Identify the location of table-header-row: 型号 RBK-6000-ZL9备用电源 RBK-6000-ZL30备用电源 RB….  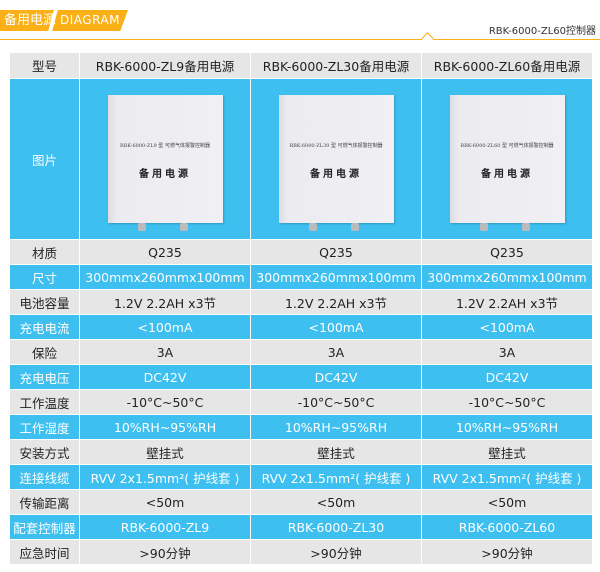
(301, 65).